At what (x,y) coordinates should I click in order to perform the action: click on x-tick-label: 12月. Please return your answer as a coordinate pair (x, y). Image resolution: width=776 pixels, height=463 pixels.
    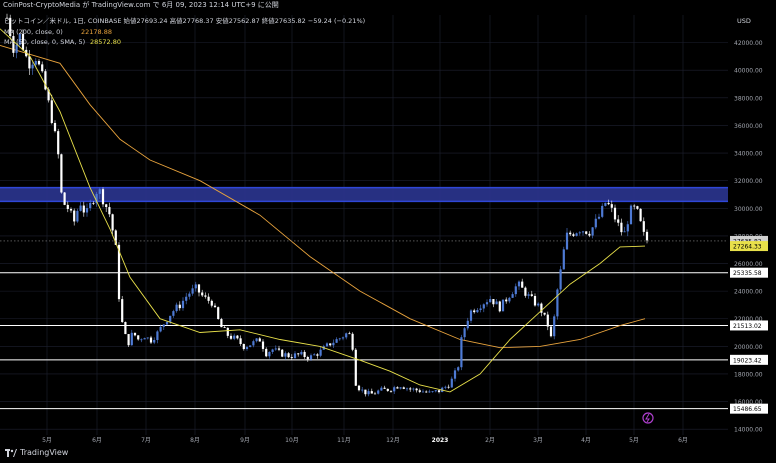
    Looking at the image, I should click on (393, 440).